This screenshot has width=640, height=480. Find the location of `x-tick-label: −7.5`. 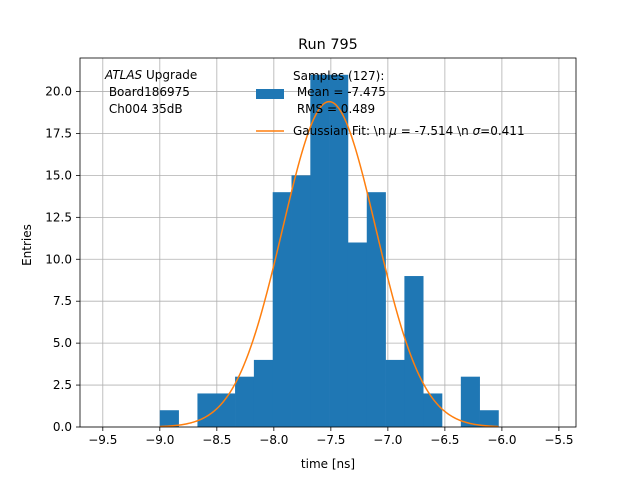

x-tick-label: −7.5 is located at coordinates (330, 440).